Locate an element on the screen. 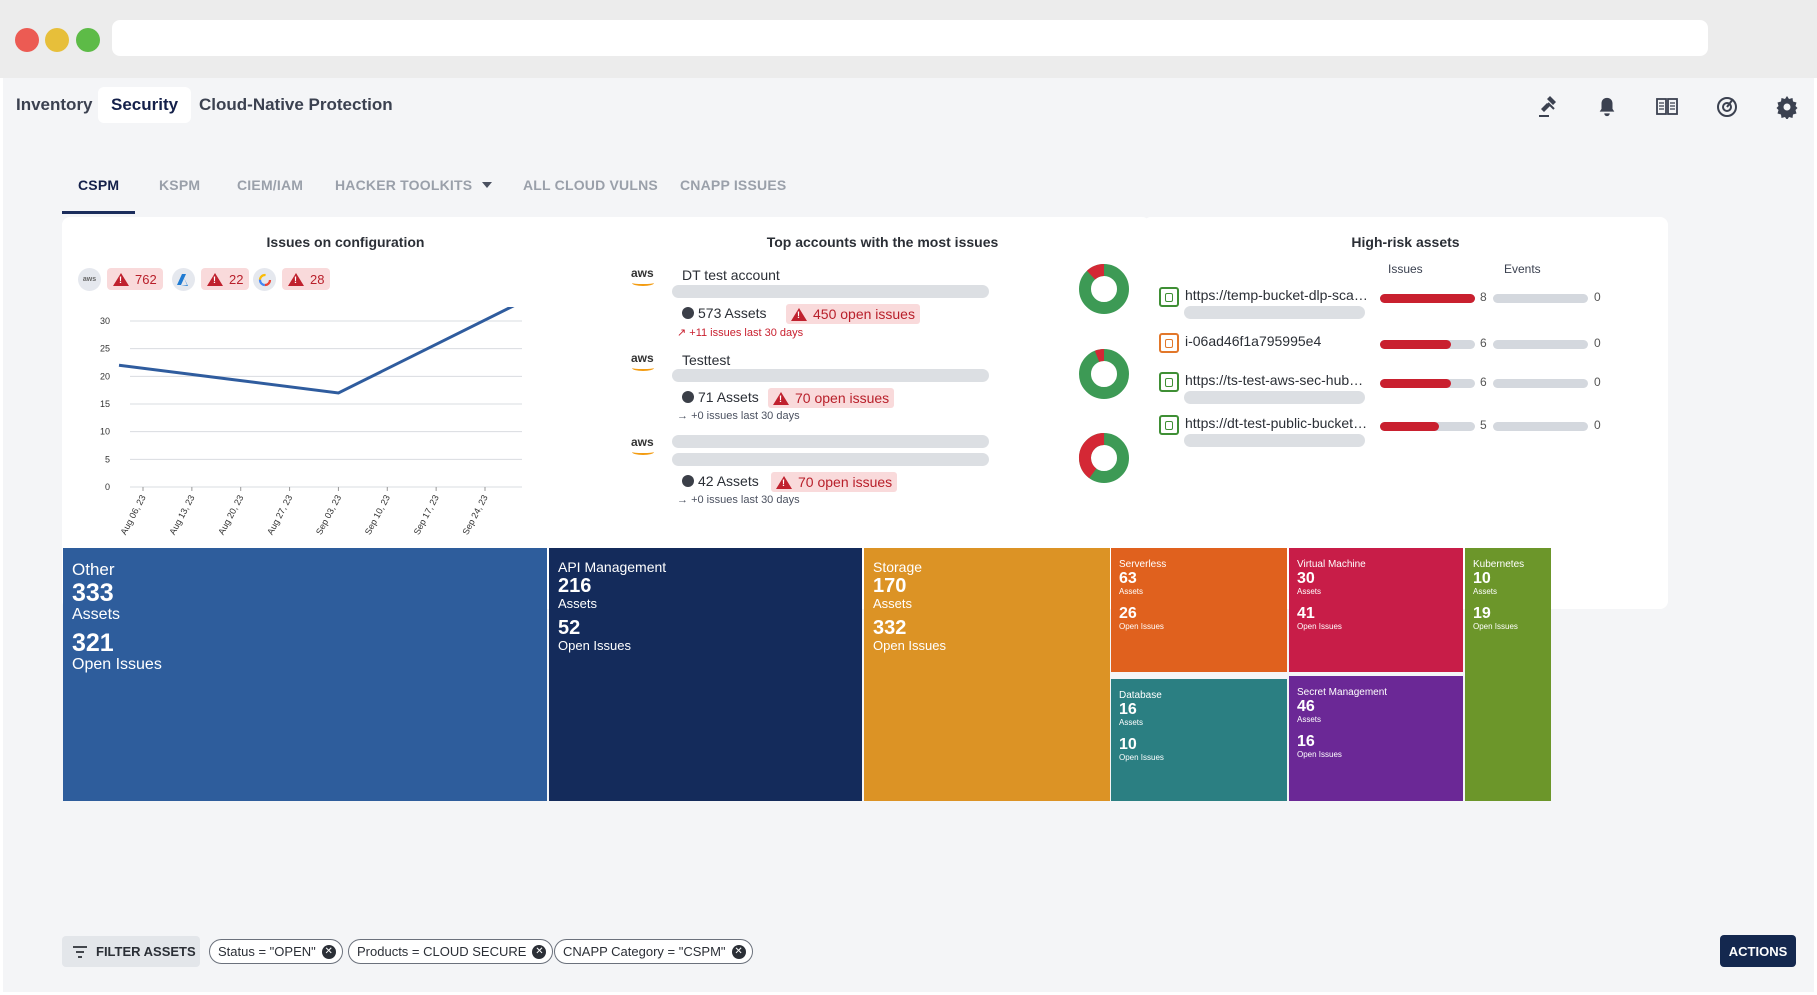  treemap-tile: Kubernetes 10 Assets 19 Open Issues is located at coordinates (1508, 674).